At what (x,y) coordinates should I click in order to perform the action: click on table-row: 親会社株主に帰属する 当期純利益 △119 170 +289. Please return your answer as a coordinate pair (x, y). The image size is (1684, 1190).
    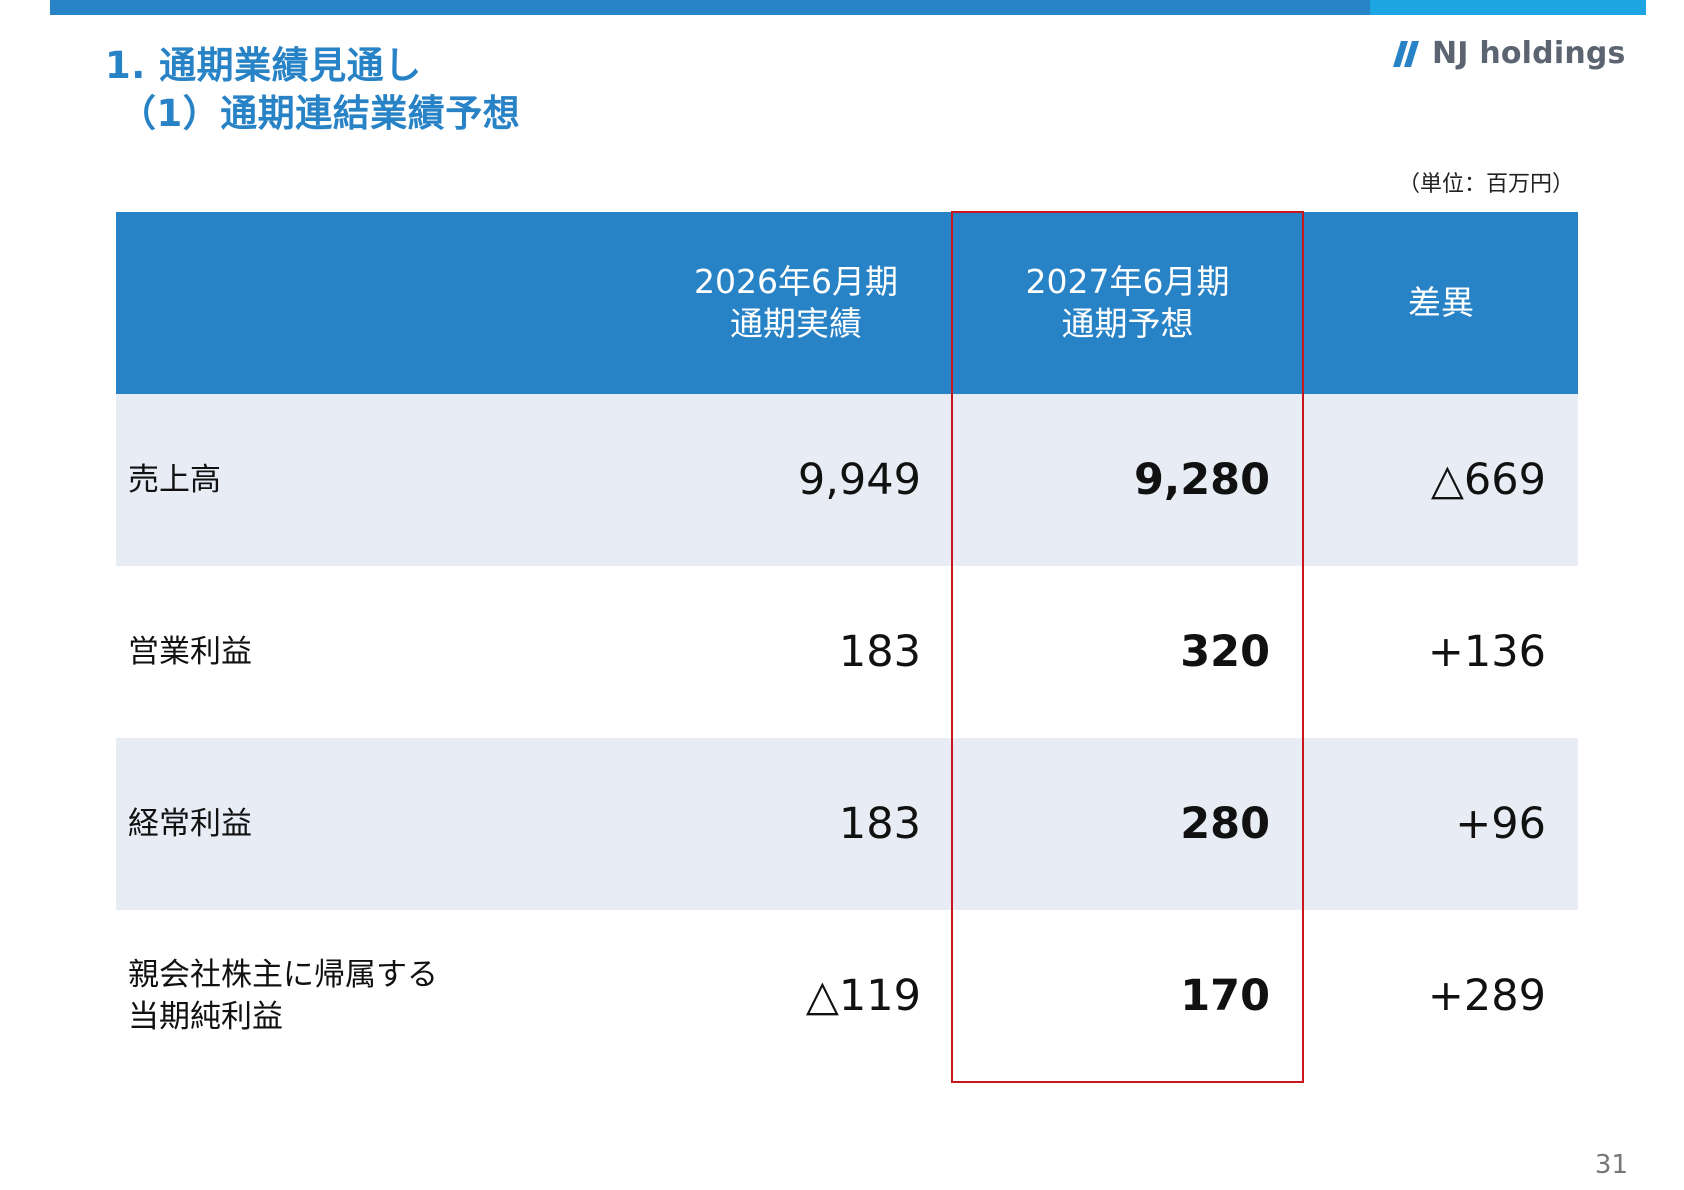
    Looking at the image, I should click on (847, 996).